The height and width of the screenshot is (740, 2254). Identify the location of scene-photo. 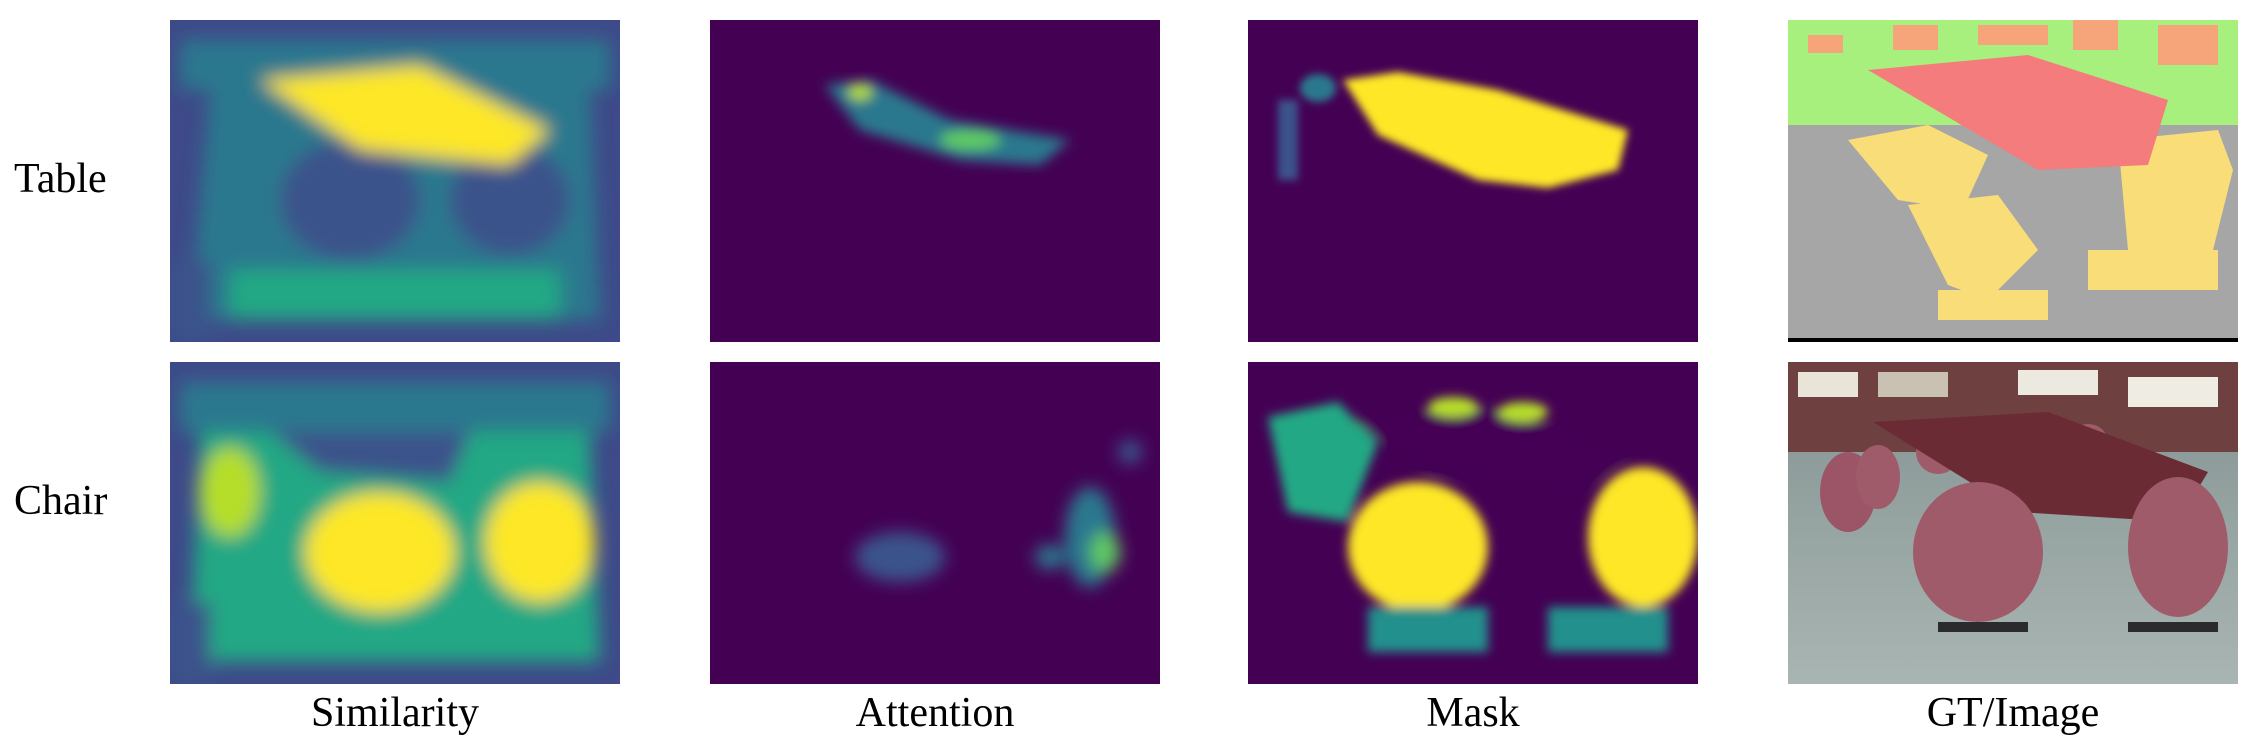
(2013, 523).